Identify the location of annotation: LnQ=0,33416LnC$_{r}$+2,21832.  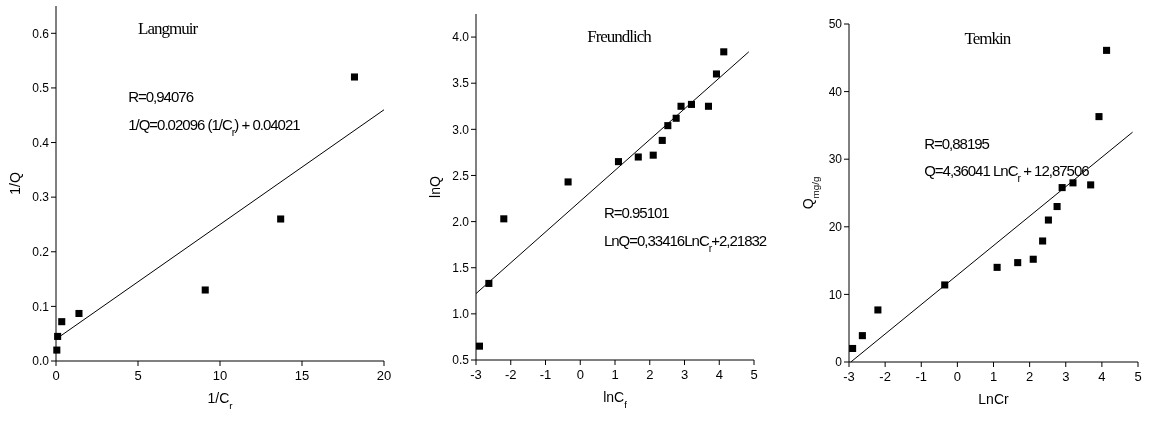
(685, 242).